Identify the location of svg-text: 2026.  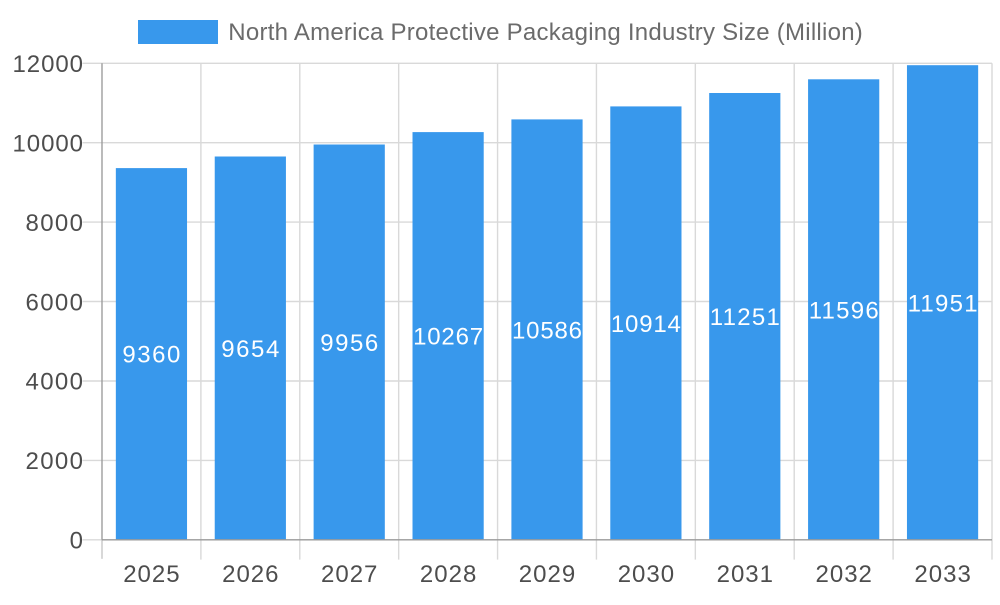
(250, 574).